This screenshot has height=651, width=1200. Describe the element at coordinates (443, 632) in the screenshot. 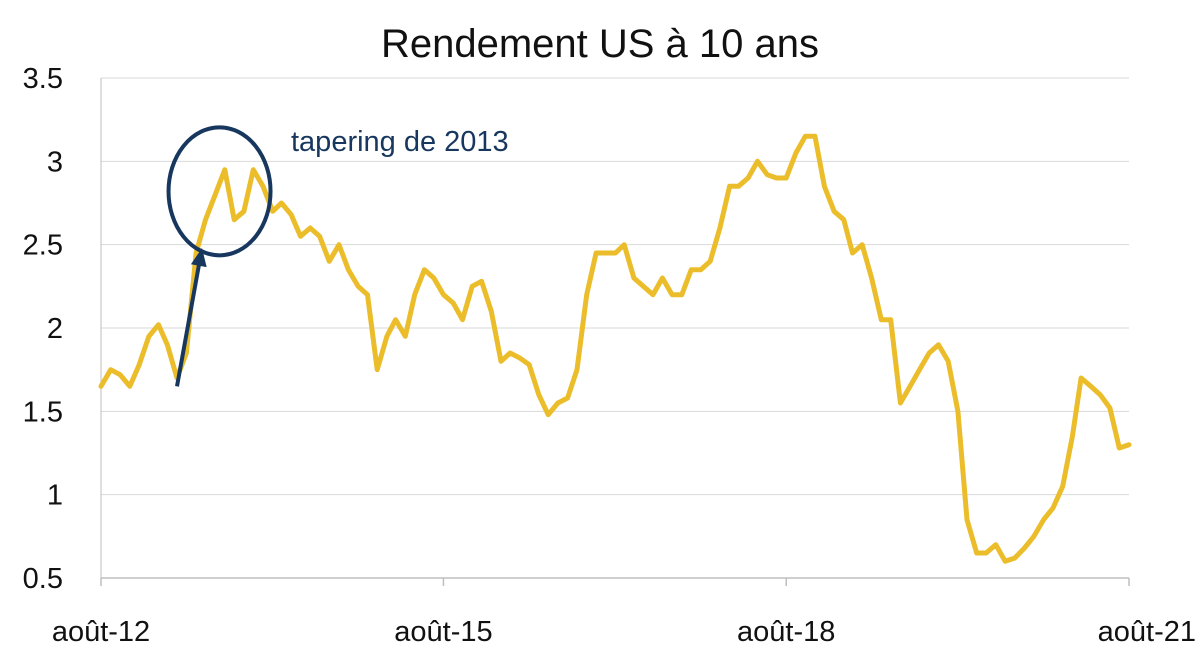

I see `x-tick-label: août-15` at that location.